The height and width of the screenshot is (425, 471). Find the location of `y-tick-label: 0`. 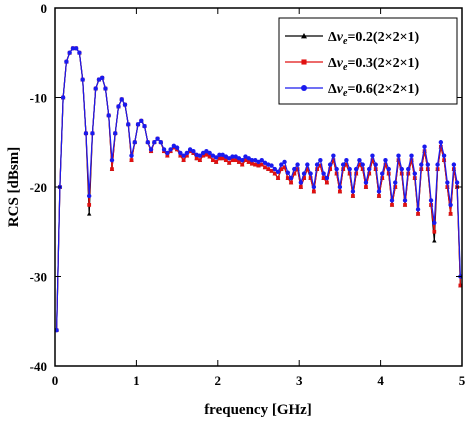

y-tick-label: 0 is located at coordinates (44, 8).